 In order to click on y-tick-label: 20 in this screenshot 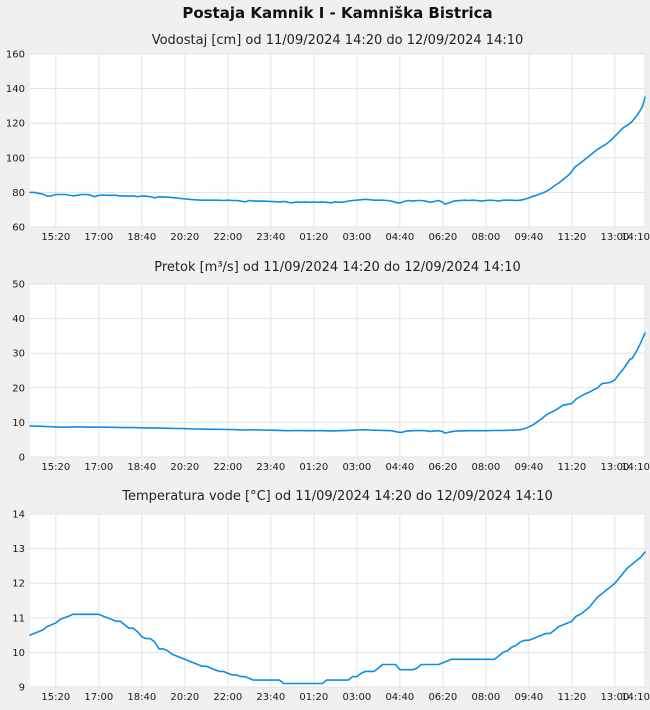, I will do `click(18, 388)`.